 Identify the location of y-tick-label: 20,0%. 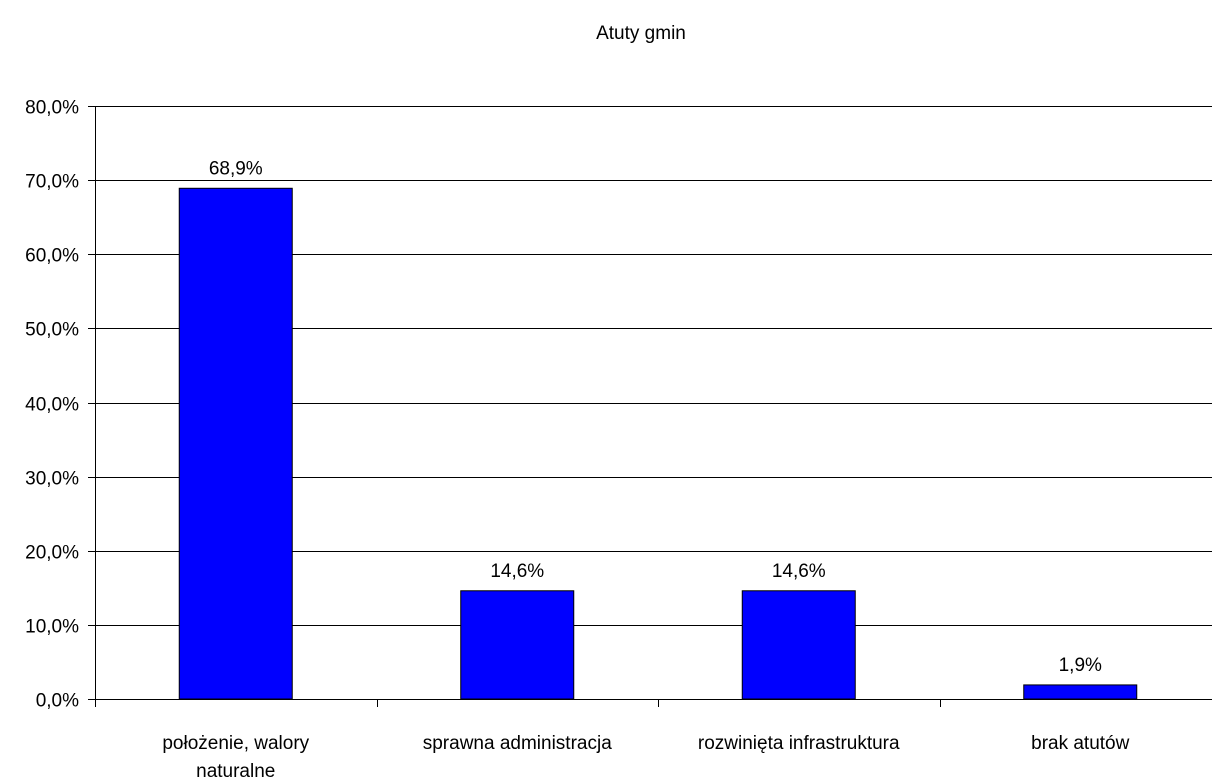
(52, 553).